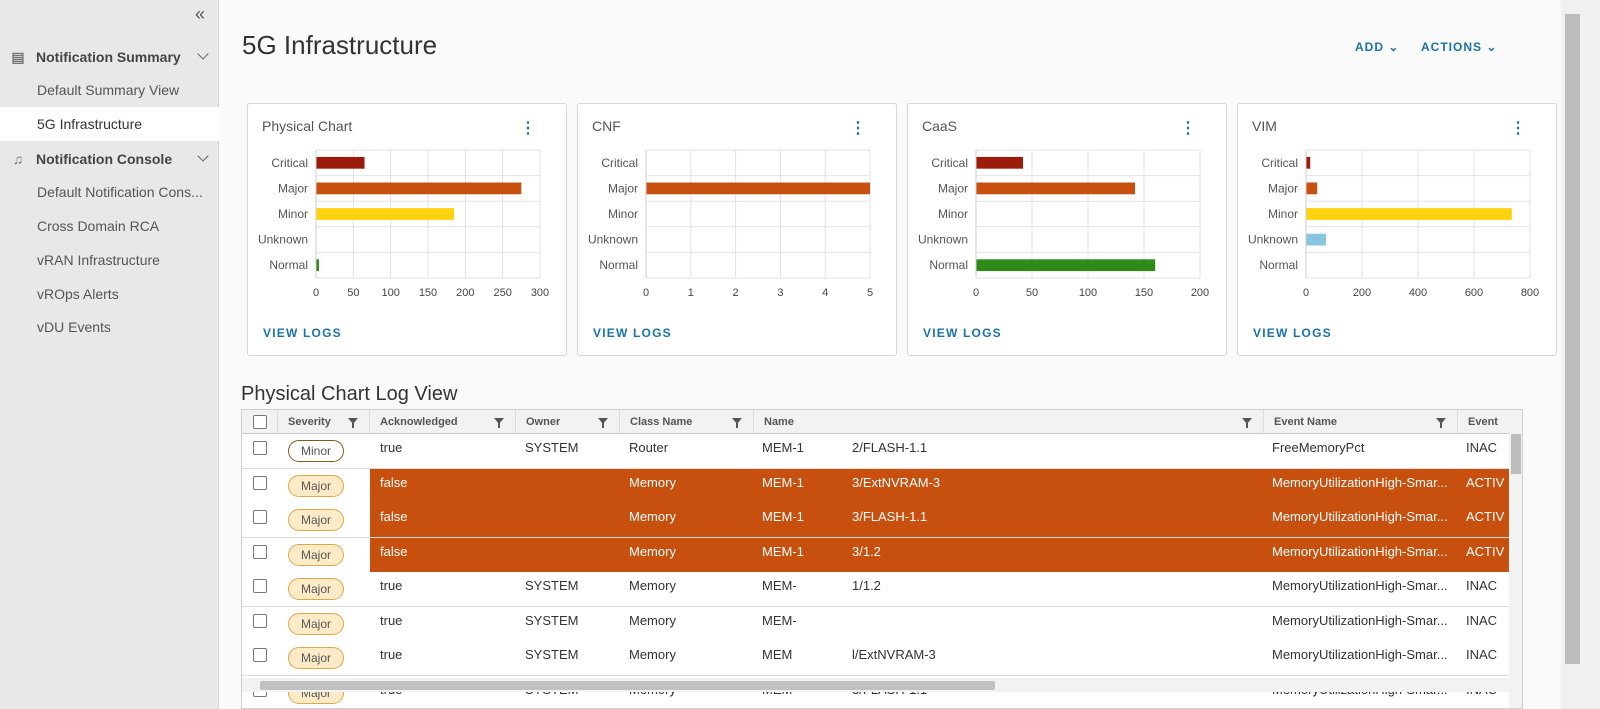  Describe the element at coordinates (890, 447) in the screenshot. I see `cell-name-suffix: 2/FLASH-1.1` at that location.